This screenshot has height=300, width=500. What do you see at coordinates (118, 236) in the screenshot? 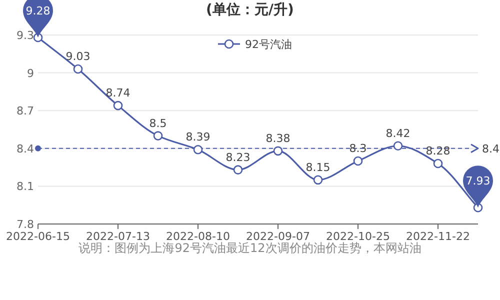
I see `x-tick-label: 2022-07-13` at bounding box center [118, 236].